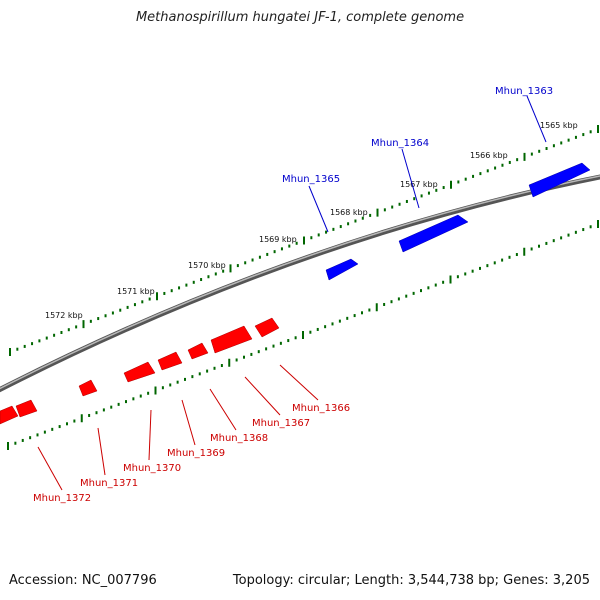  What do you see at coordinates (281, 423) in the screenshot?
I see `label-mhun-1367: Mhun_1367` at bounding box center [281, 423].